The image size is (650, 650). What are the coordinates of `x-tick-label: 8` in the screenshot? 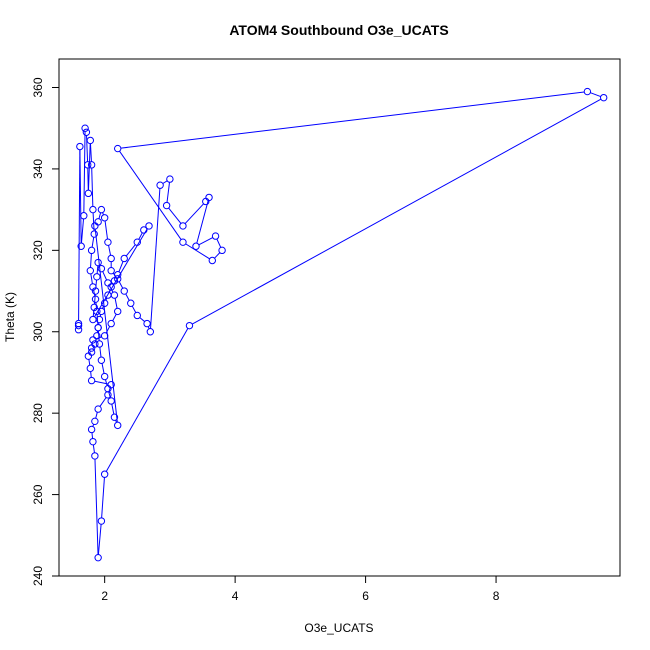 It's located at (496, 596).